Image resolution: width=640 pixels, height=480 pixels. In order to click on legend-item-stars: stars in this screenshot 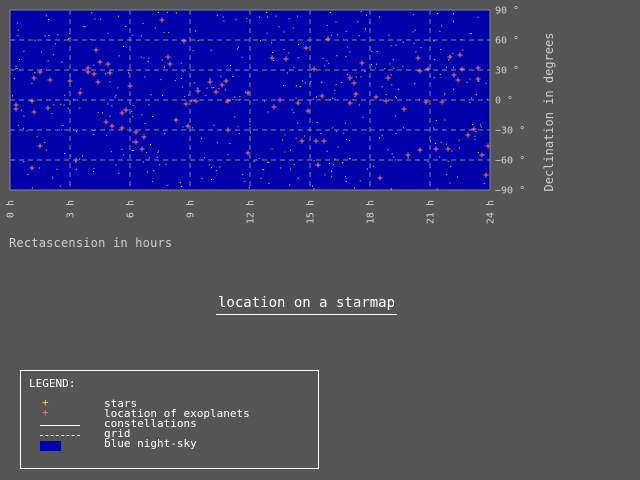, I will do `click(169, 403)`.